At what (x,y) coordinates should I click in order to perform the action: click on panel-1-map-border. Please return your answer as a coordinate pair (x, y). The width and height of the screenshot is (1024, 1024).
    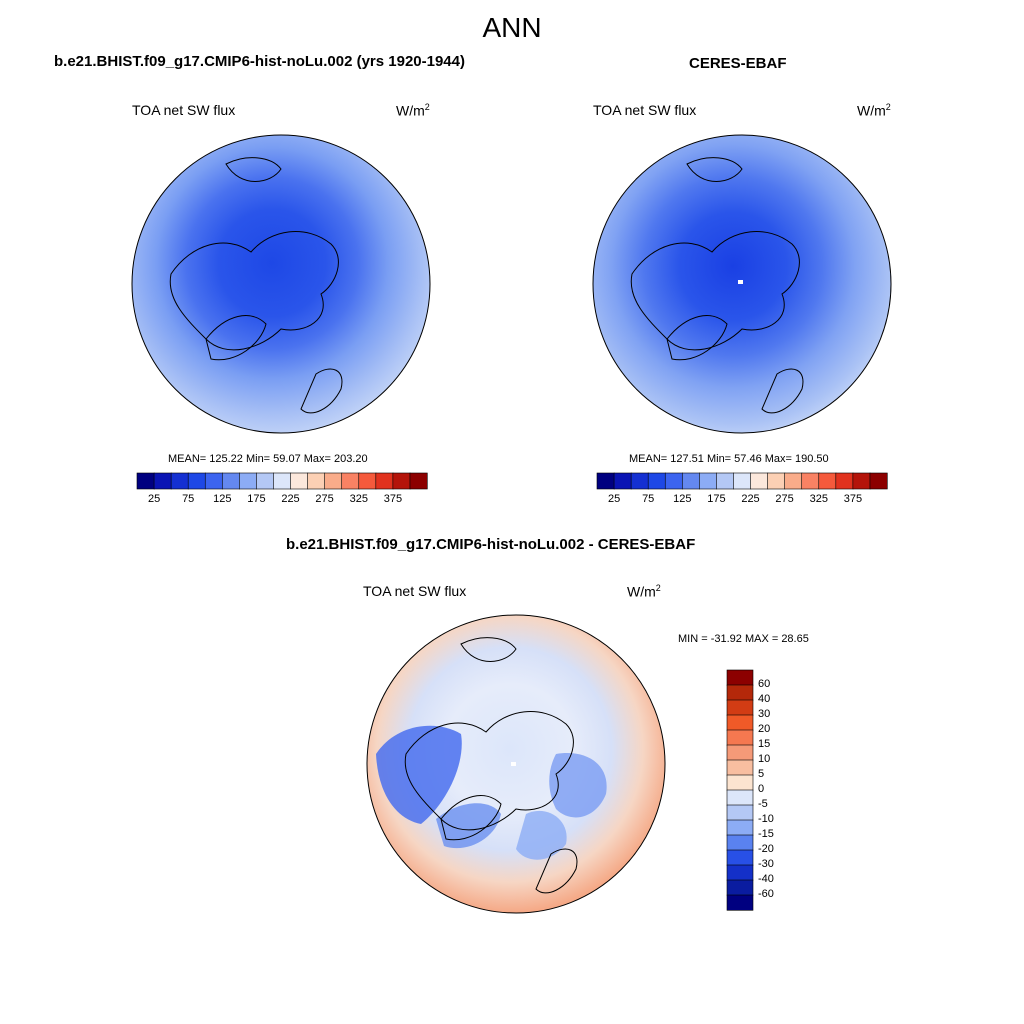
    Looking at the image, I should click on (281, 284).